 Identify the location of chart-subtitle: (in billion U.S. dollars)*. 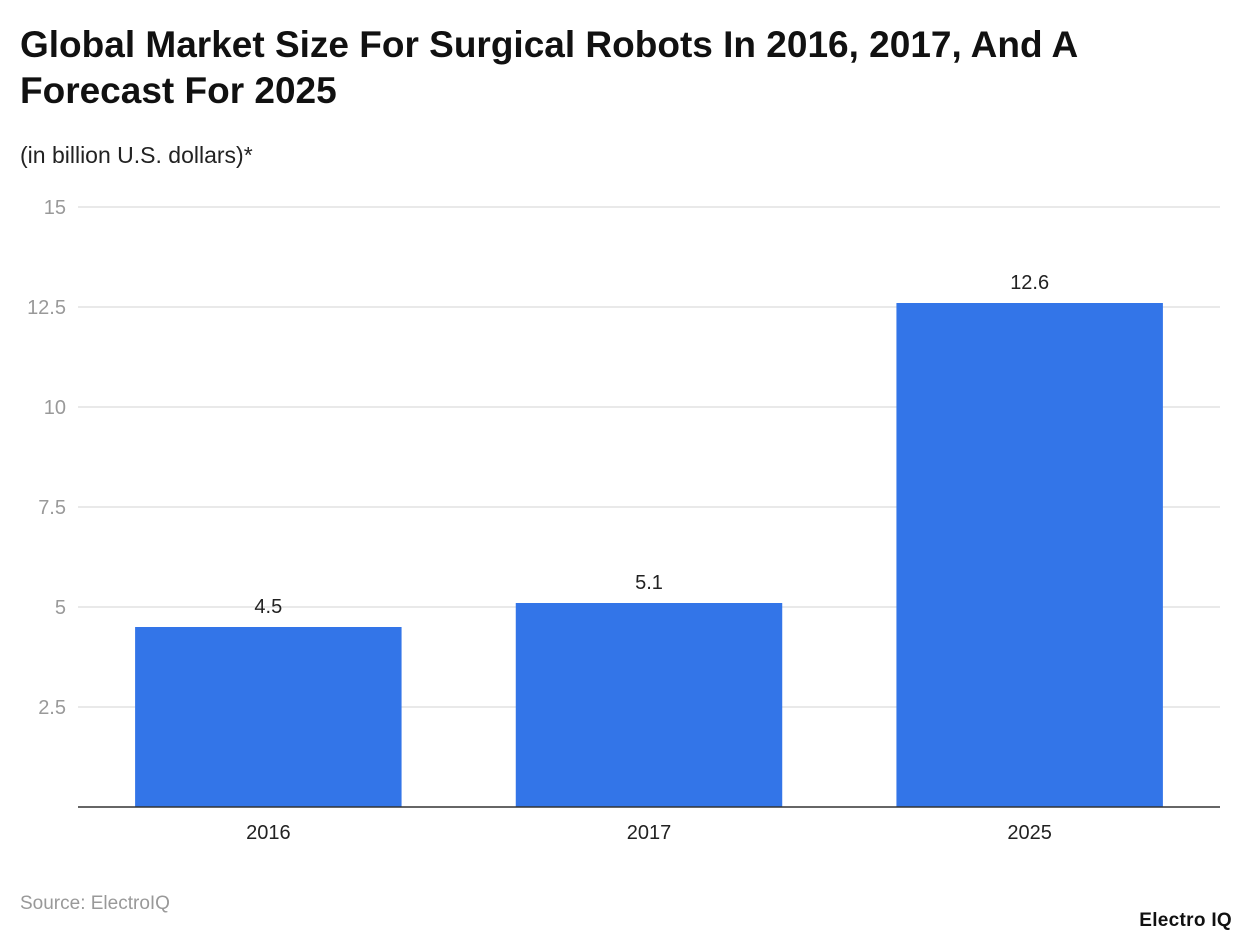
(136, 155).